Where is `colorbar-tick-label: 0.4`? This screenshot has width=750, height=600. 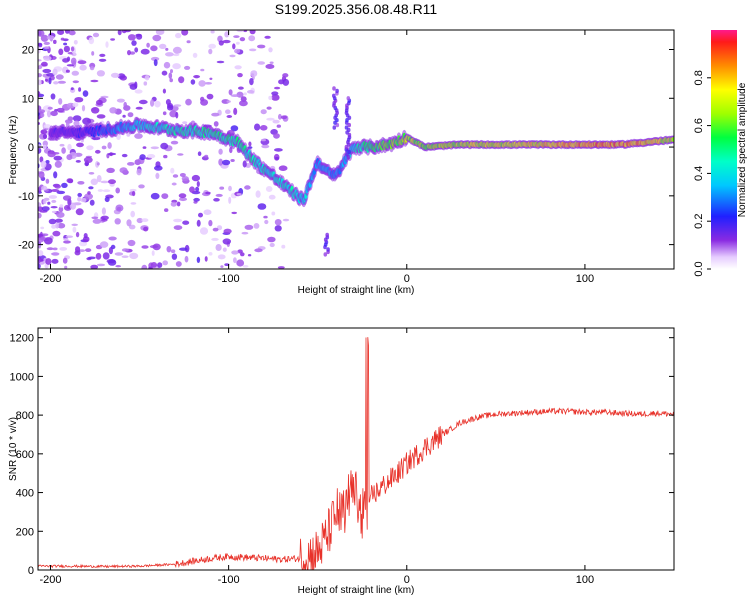 colorbar-tick-label: 0.4 is located at coordinates (699, 173).